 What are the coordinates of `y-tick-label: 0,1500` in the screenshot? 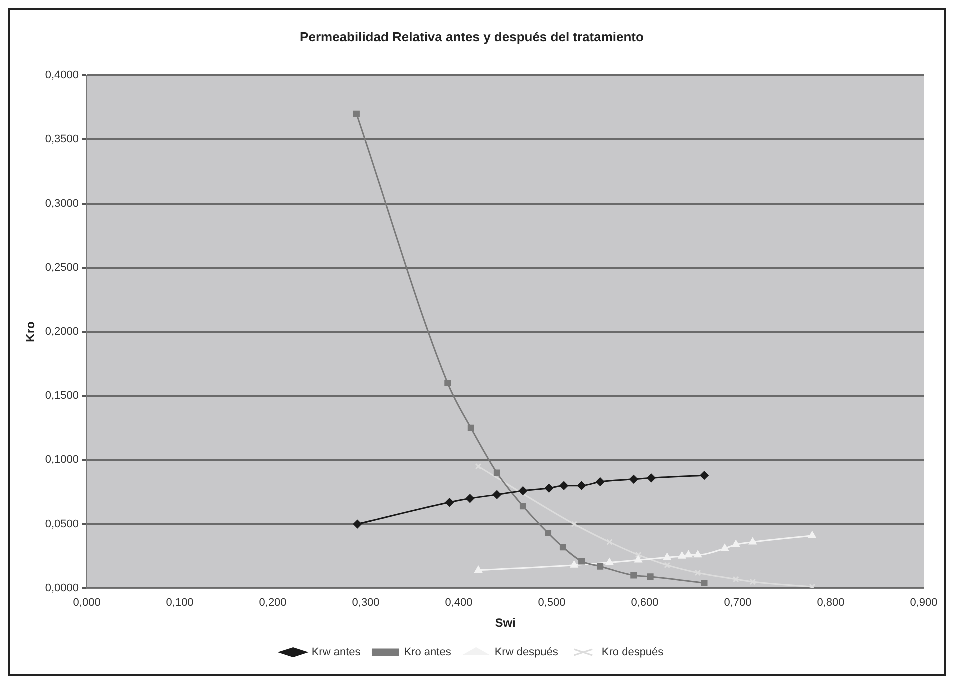 It's located at (62, 396).